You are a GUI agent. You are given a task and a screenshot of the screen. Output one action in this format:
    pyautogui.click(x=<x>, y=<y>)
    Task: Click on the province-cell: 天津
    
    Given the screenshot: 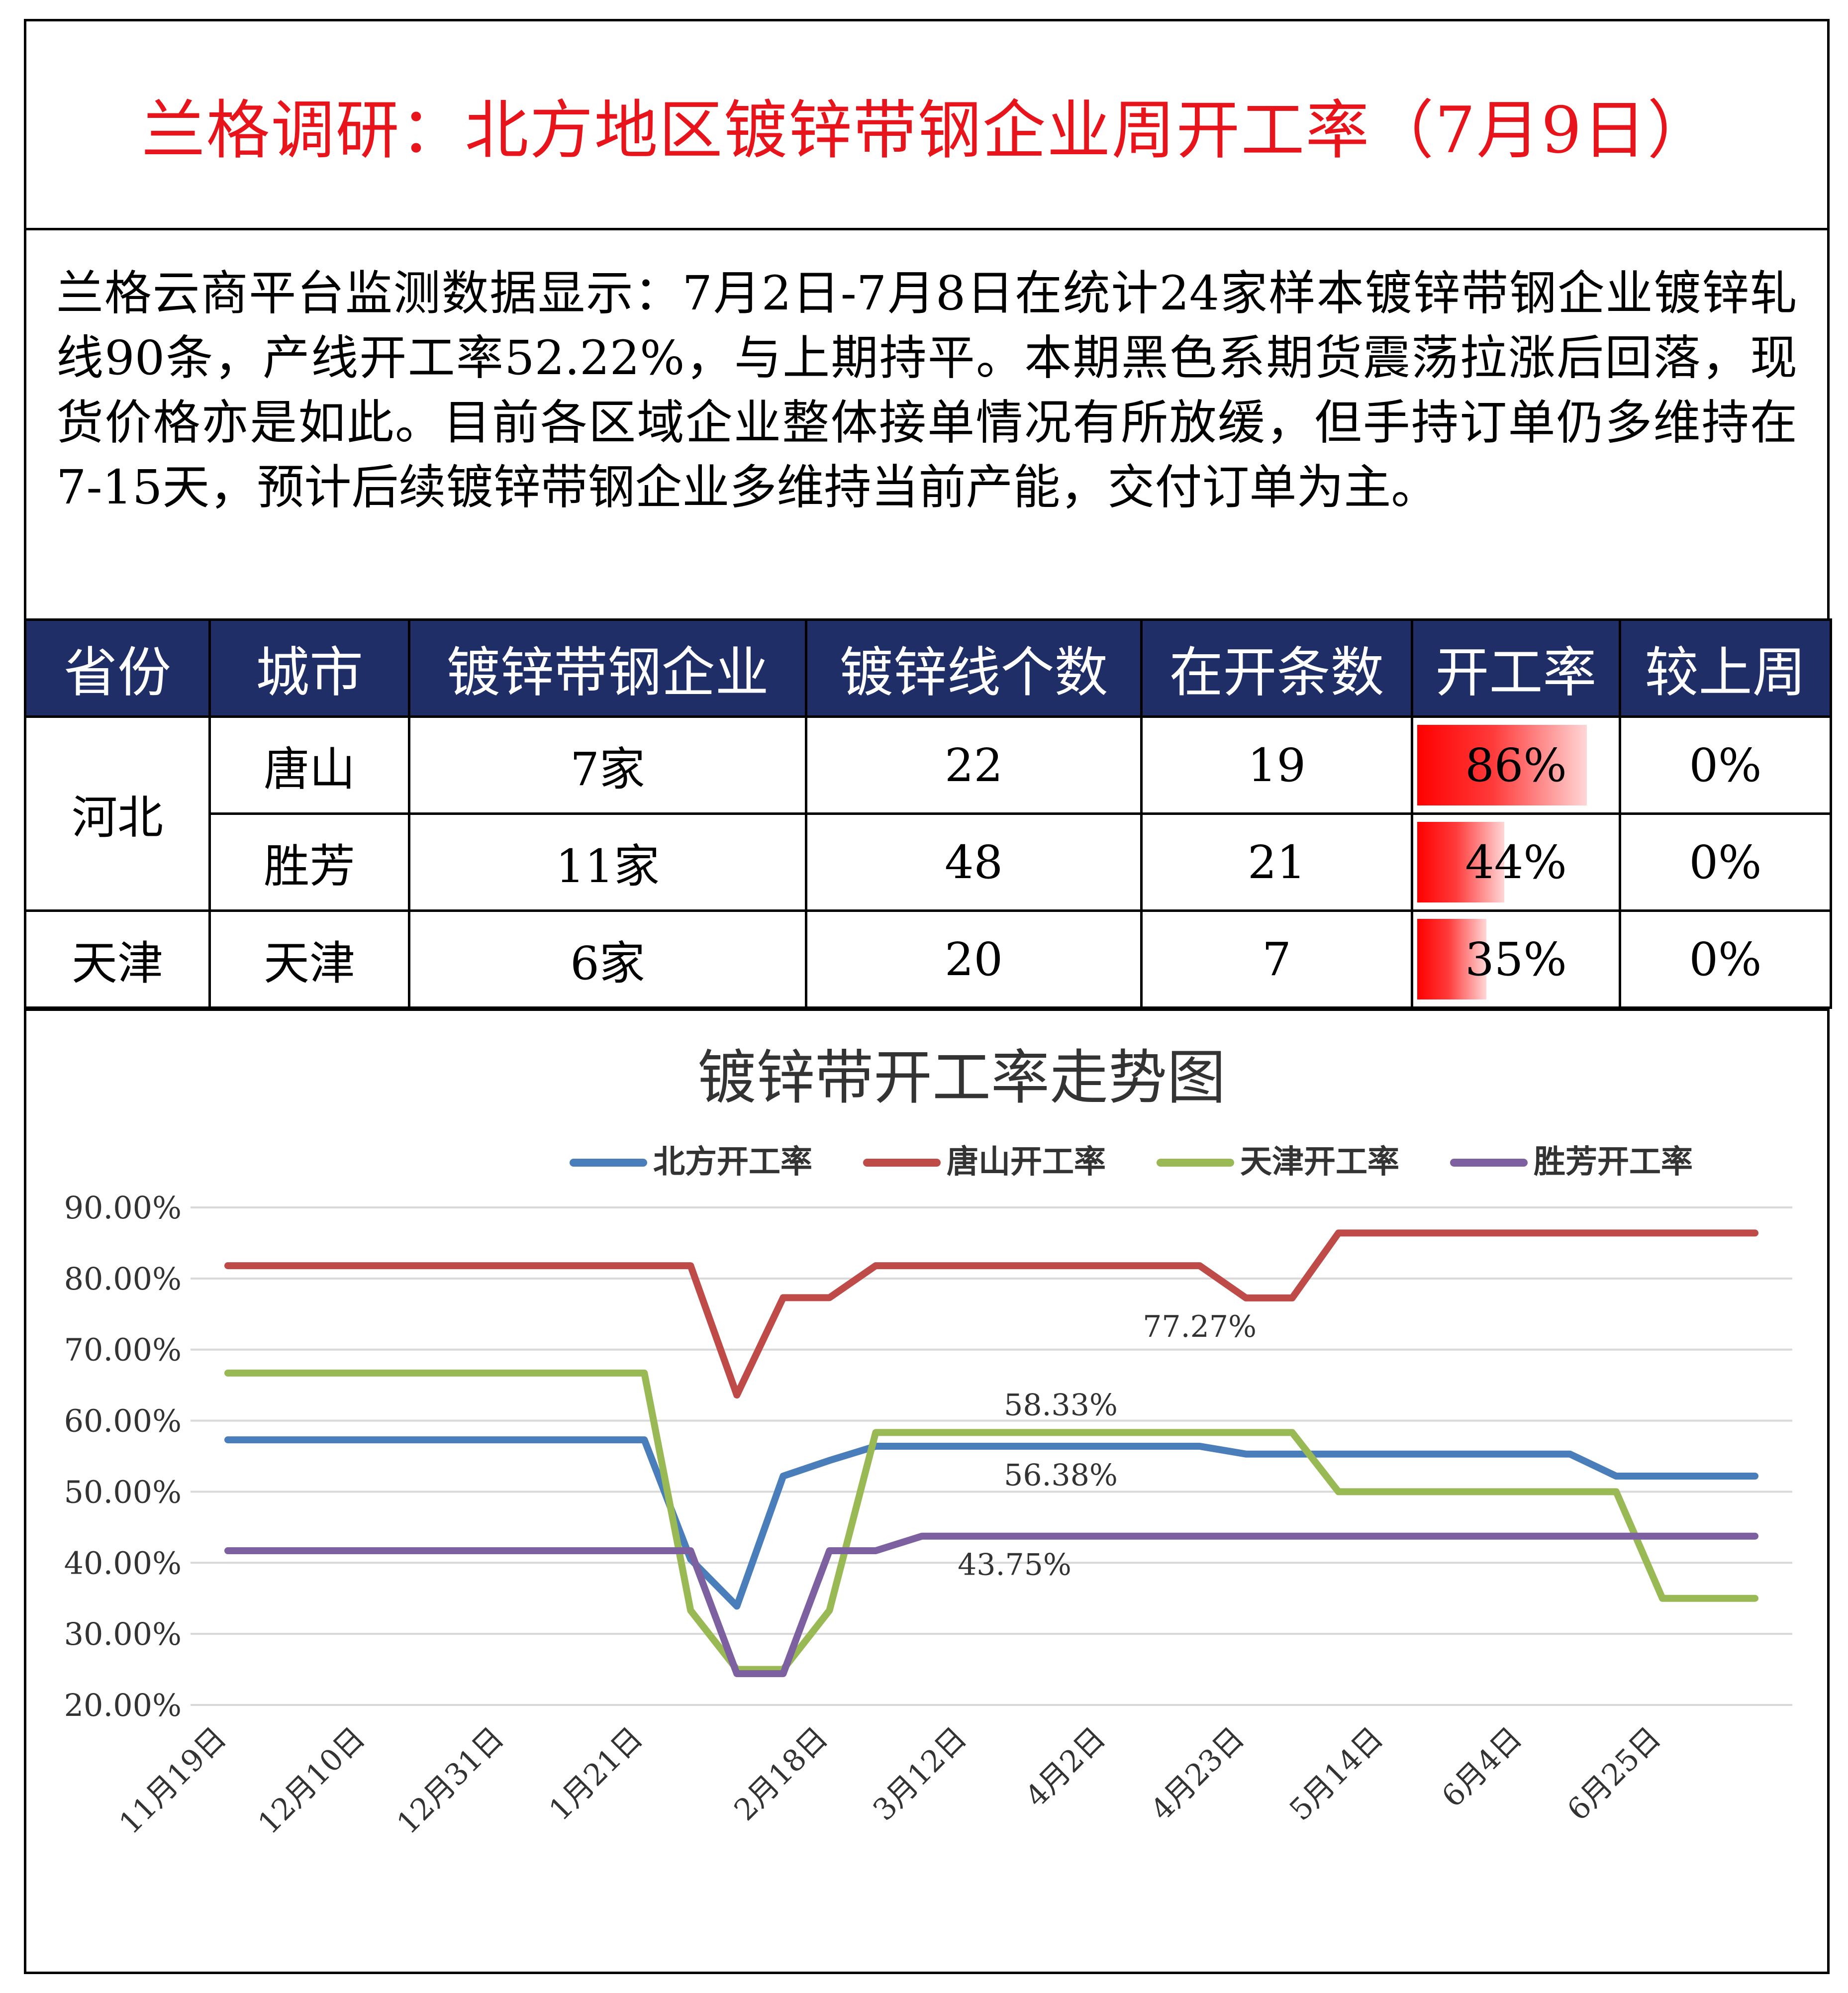 What is the action you would take?
    pyautogui.click(x=117, y=959)
    